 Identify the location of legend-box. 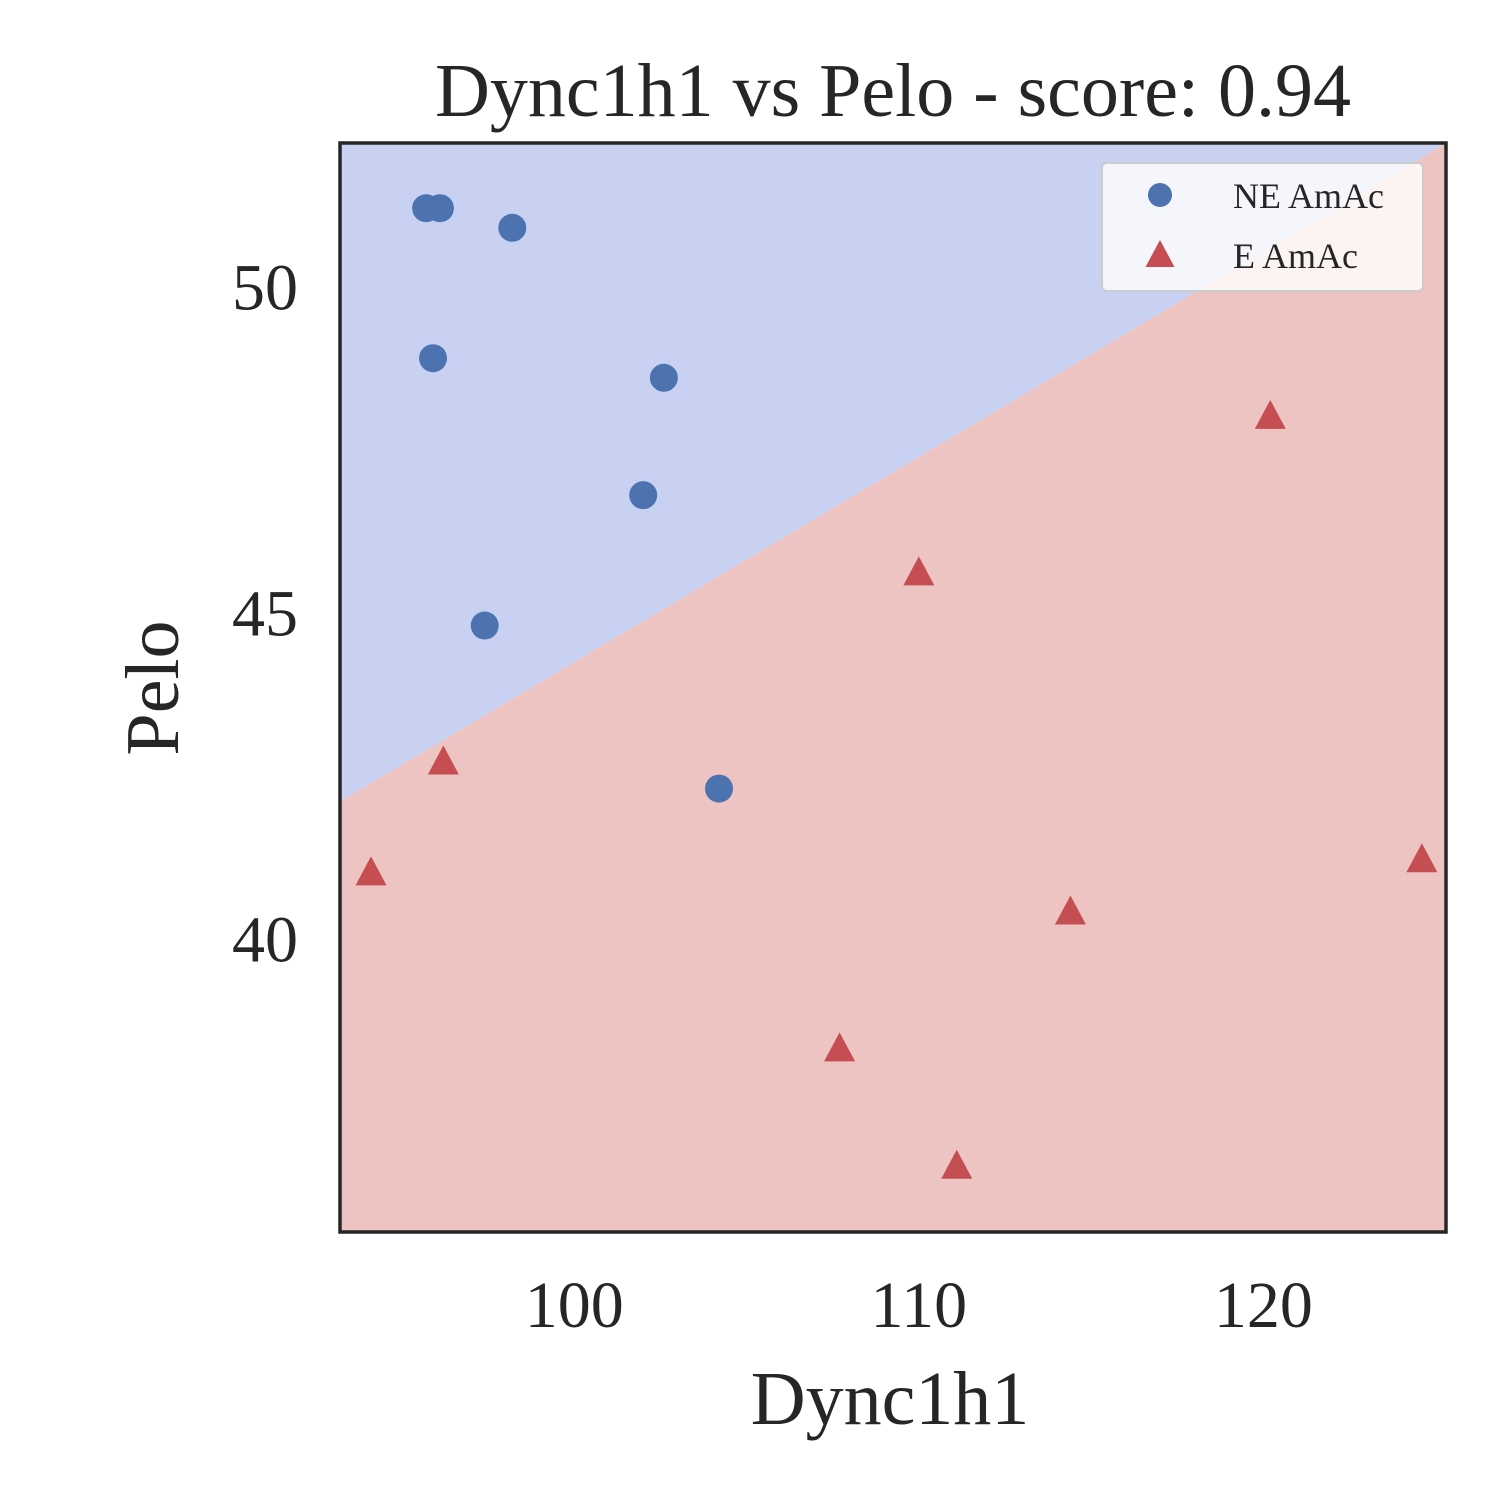
(1262, 227).